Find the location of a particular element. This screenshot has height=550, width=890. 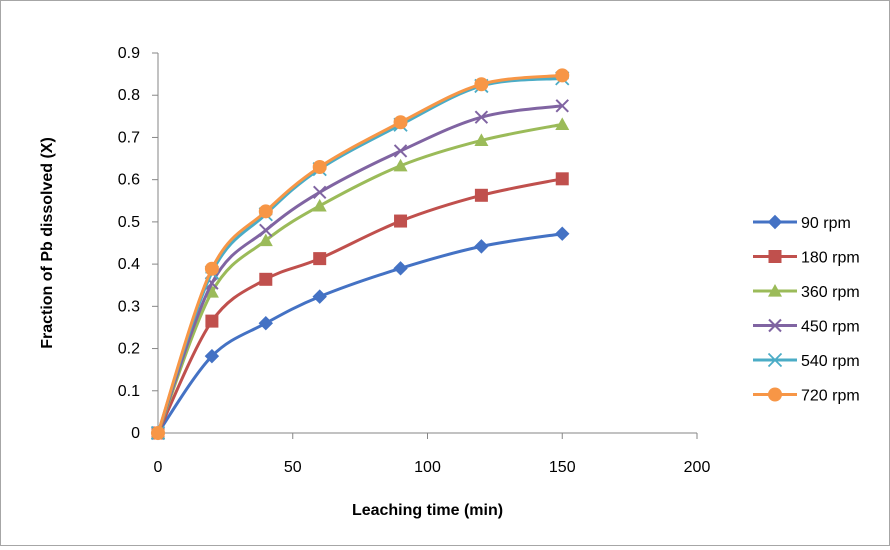

x-tick-label: 200 is located at coordinates (697, 467).